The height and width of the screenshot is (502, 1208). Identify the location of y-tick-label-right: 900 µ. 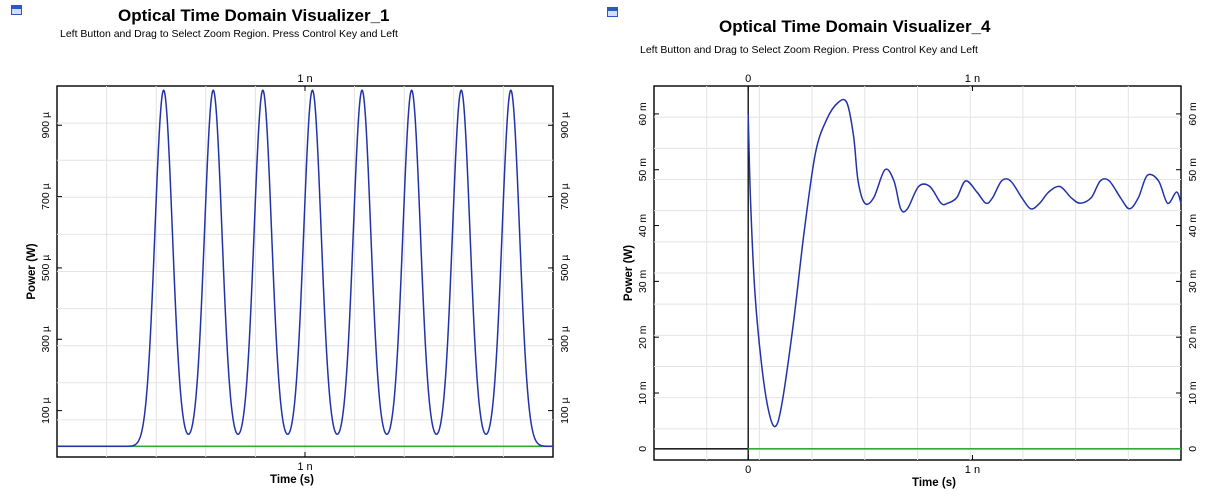
(565, 125).